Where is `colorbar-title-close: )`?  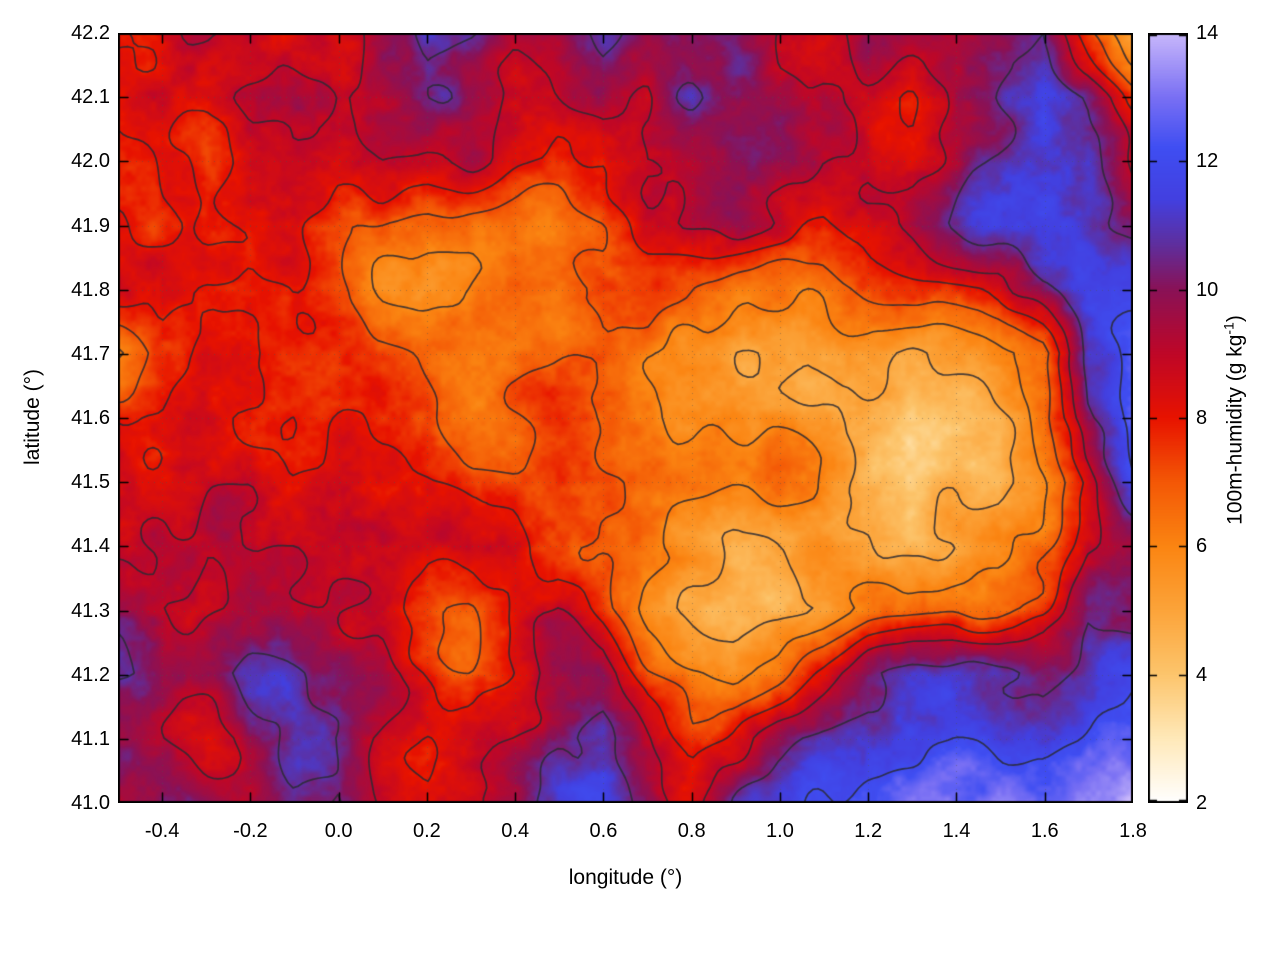
colorbar-title-close: ) is located at coordinates (1235, 319).